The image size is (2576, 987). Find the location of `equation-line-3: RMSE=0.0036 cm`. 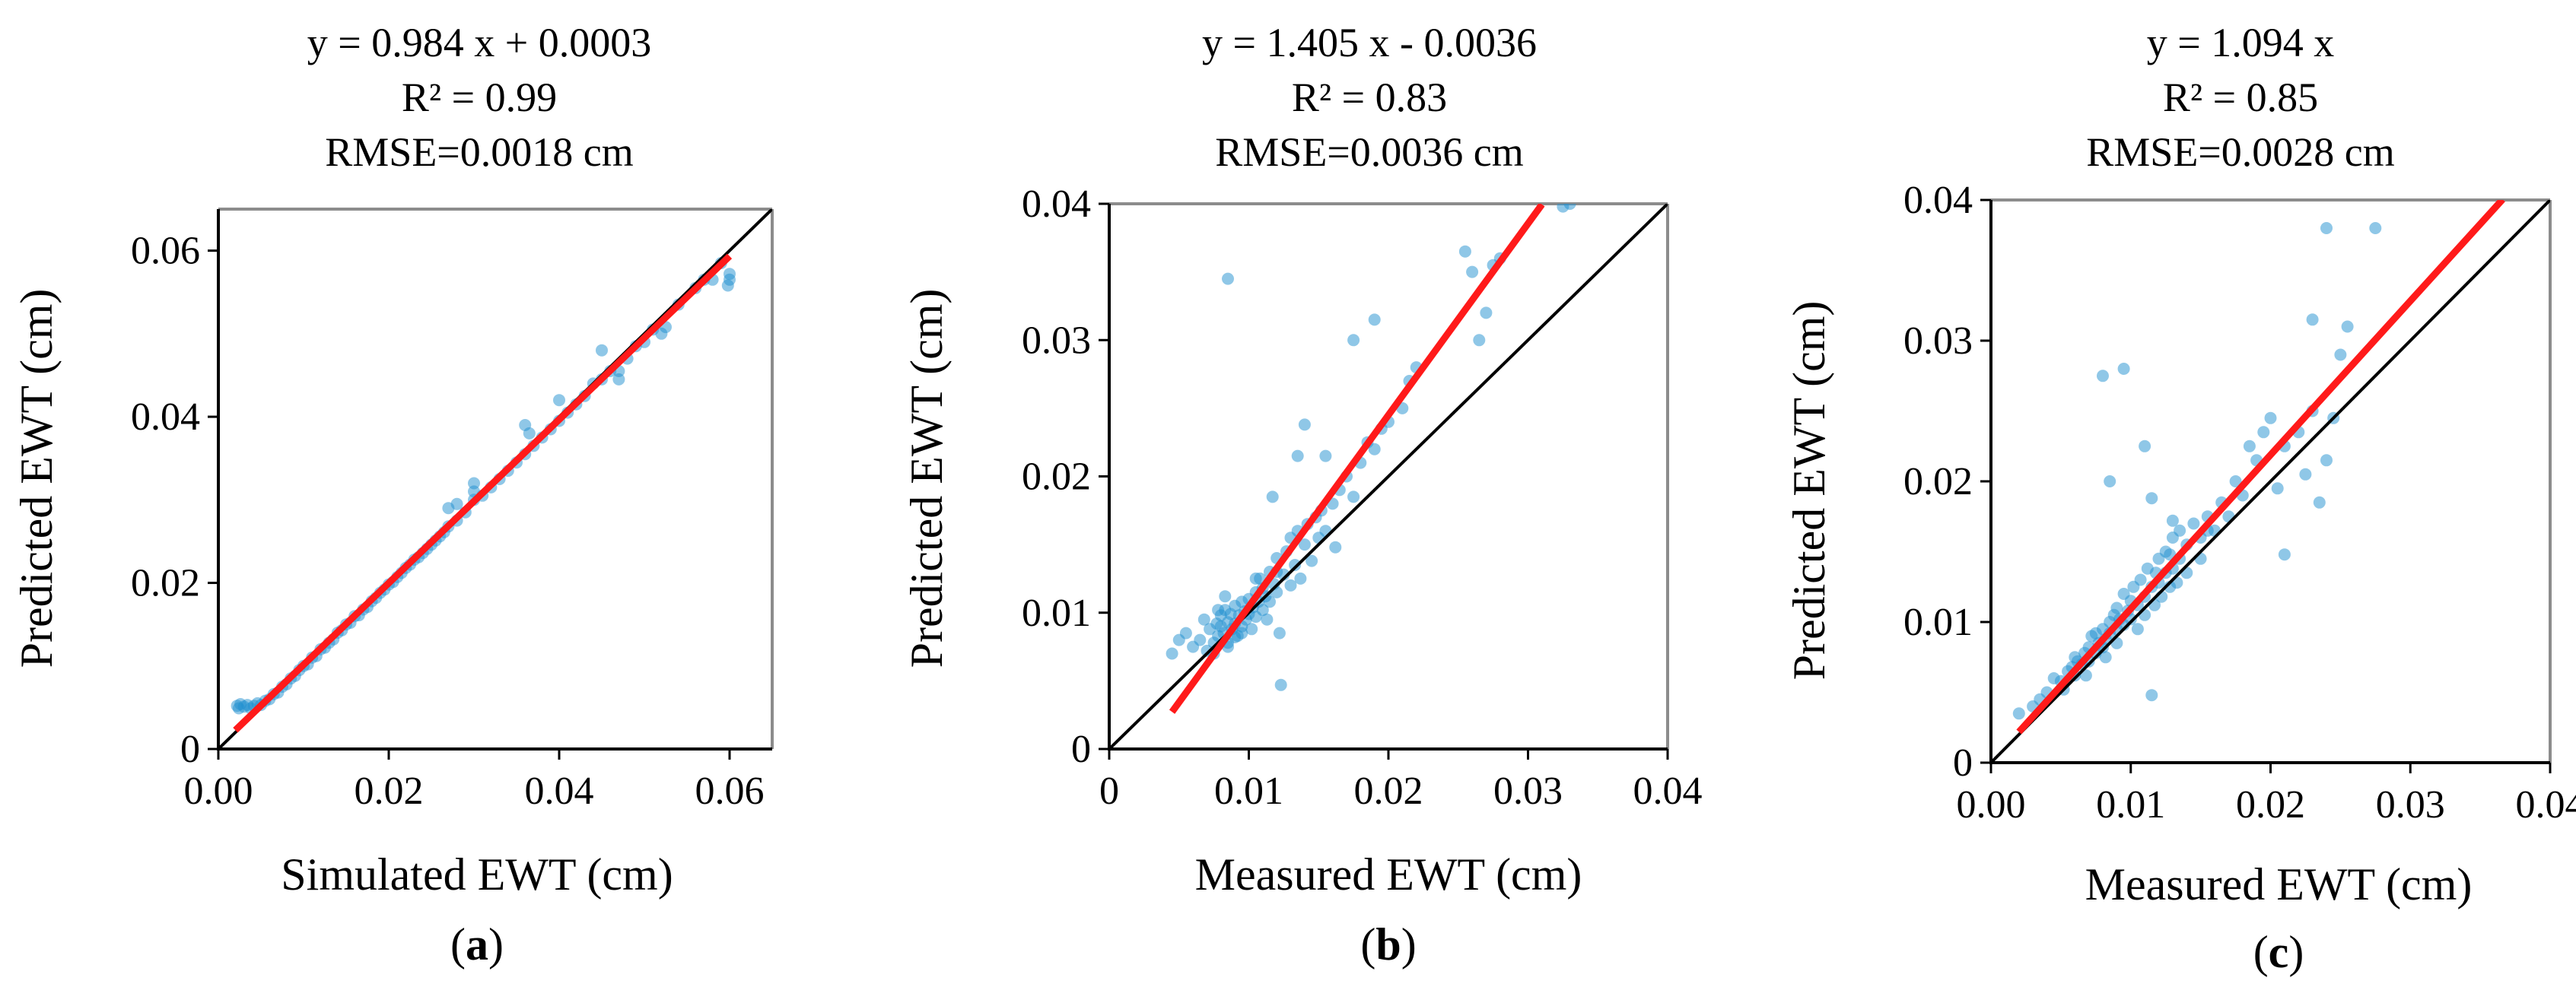

equation-line-3: RMSE=0.0036 cm is located at coordinates (1369, 152).